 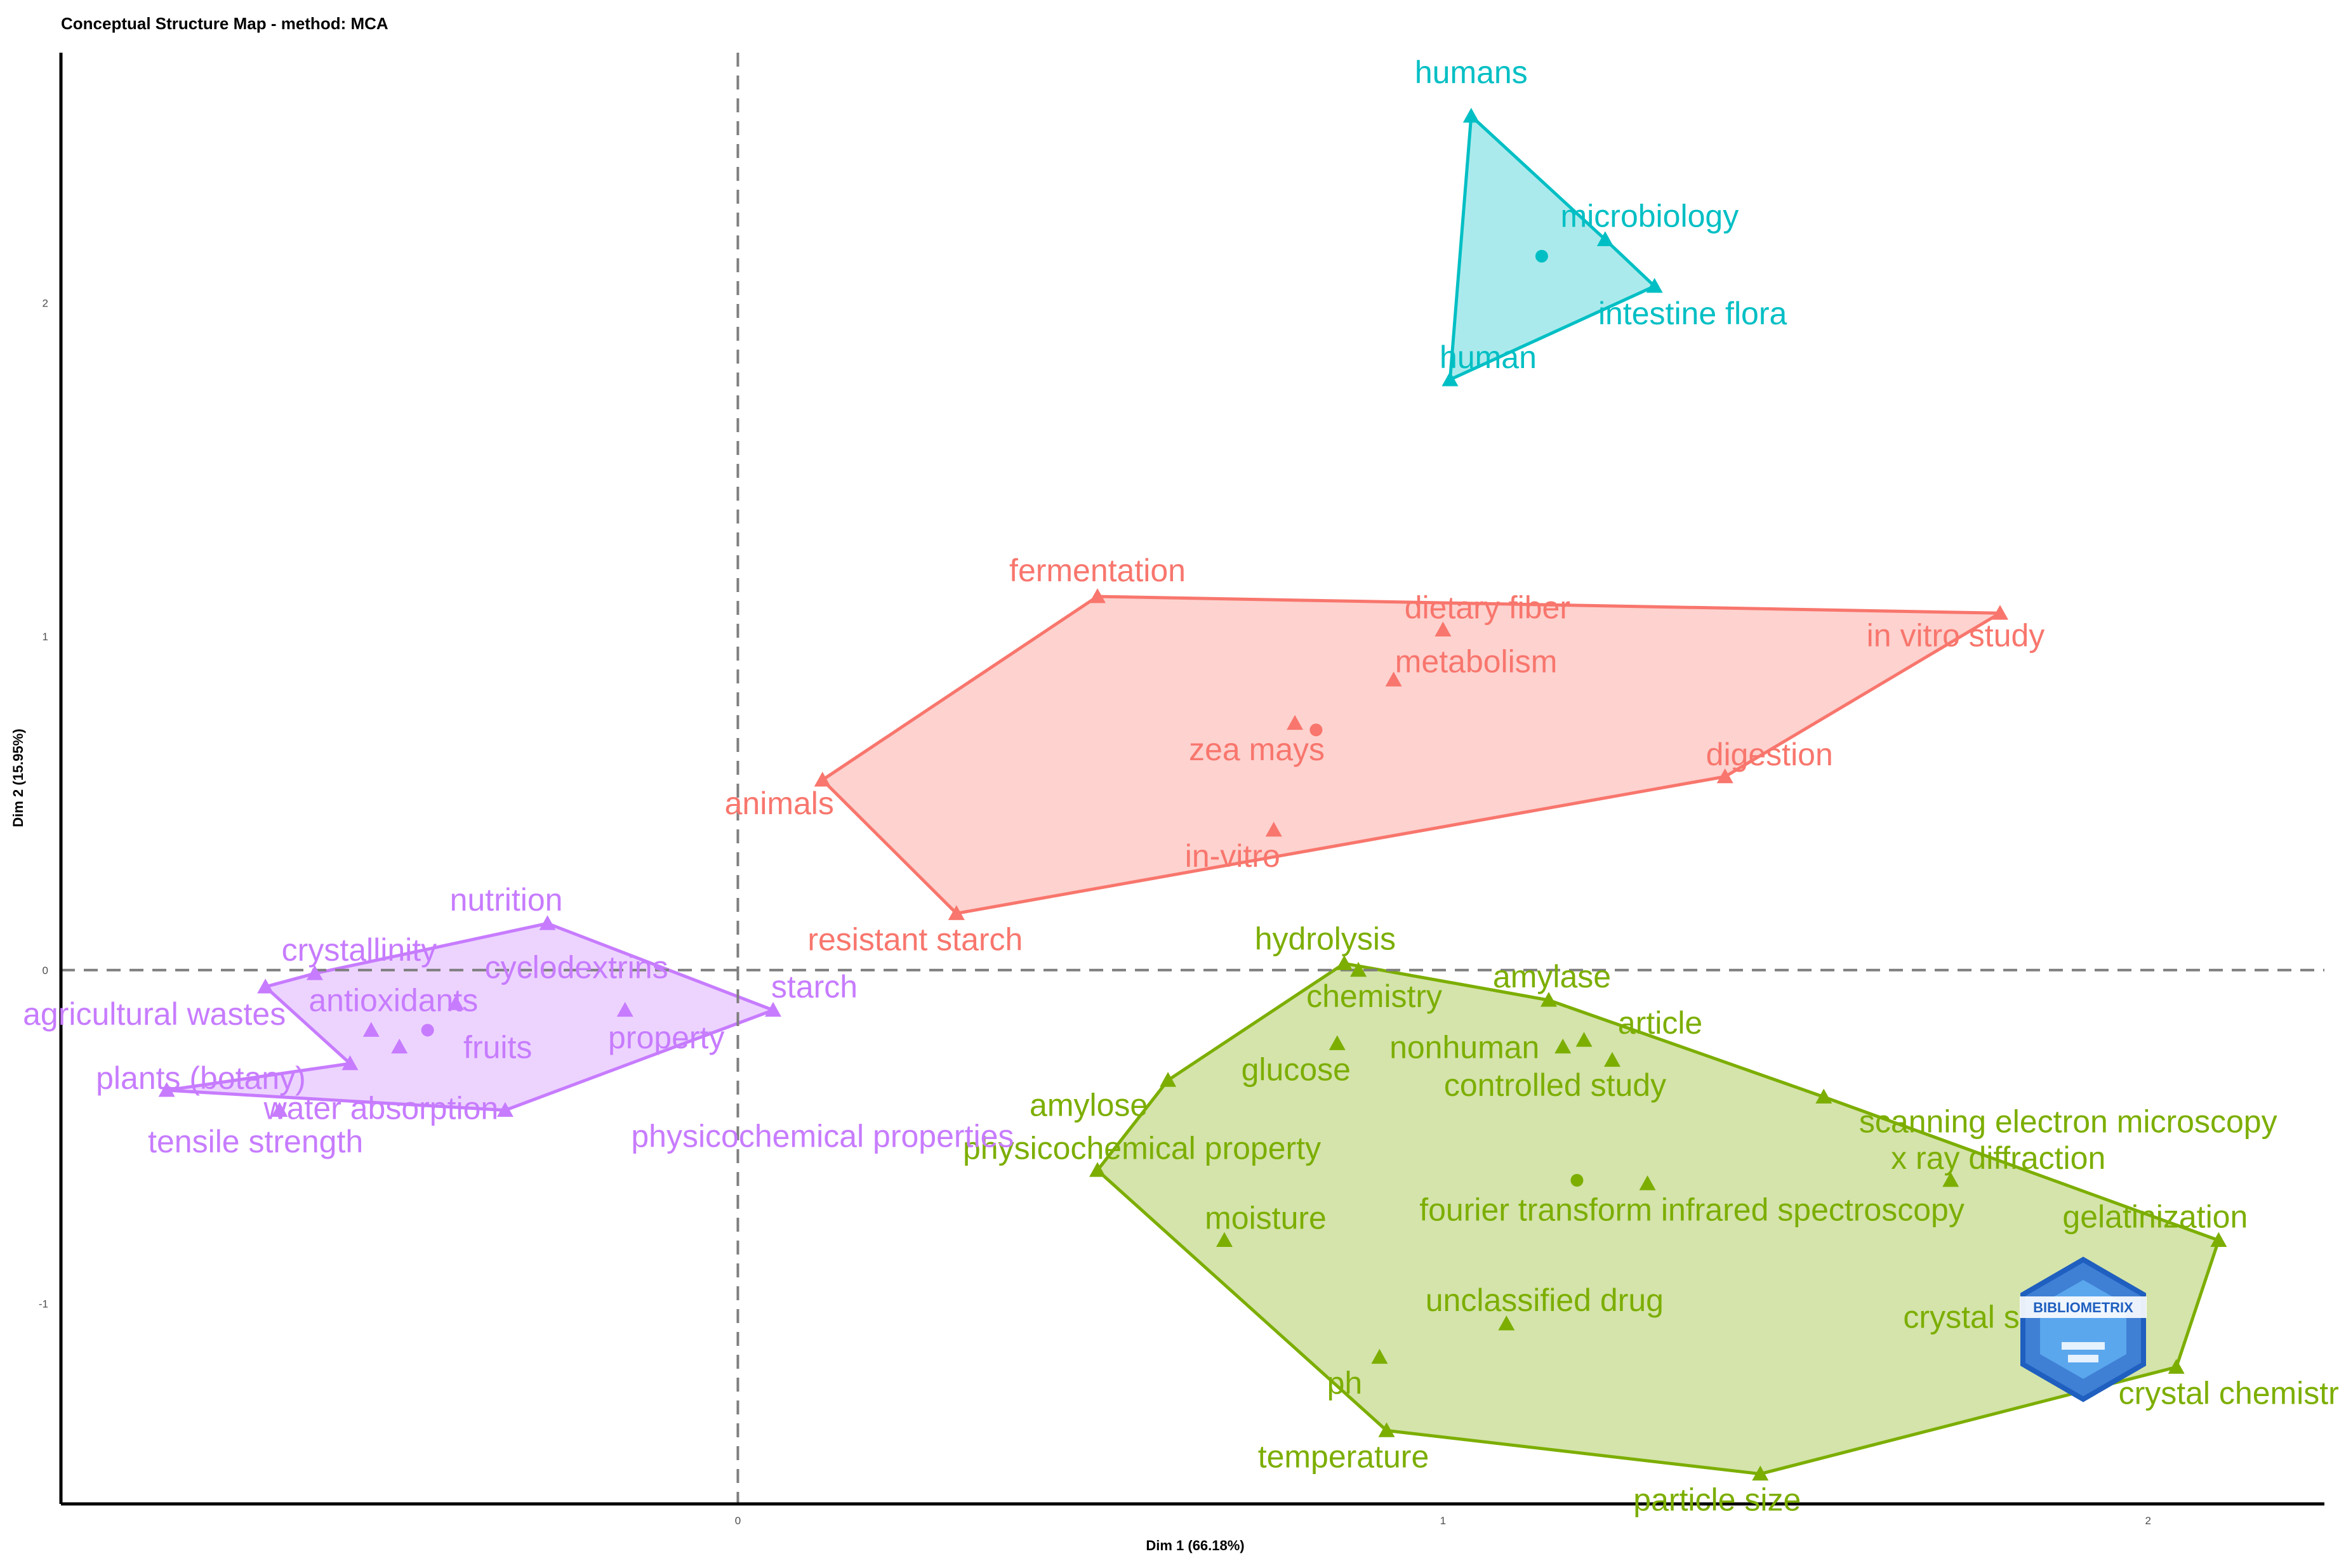 I want to click on point-label: microbiology, so click(x=1650, y=216).